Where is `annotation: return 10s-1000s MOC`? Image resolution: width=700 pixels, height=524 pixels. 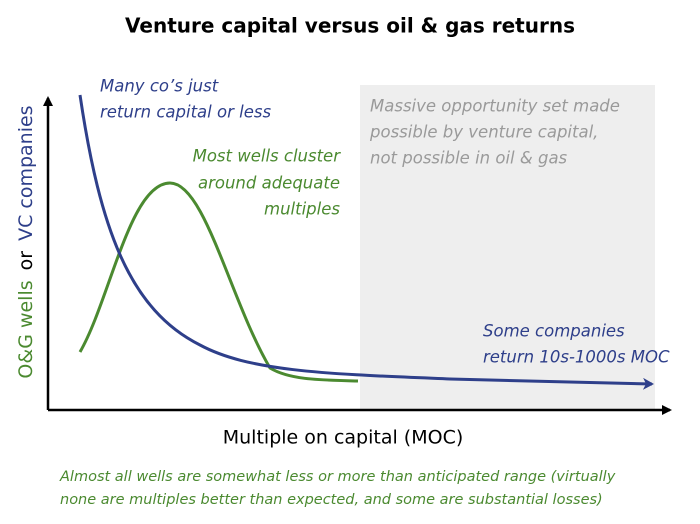 annotation: return 10s-1000s MOC is located at coordinates (576, 357).